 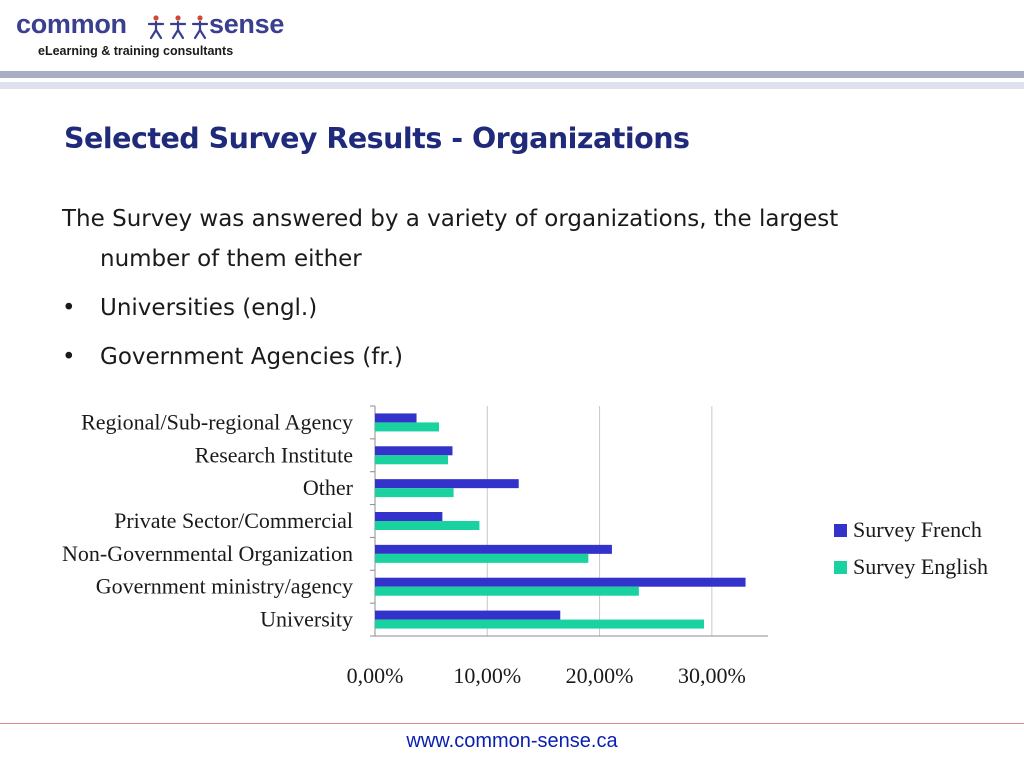 What do you see at coordinates (71, 24) in the screenshot?
I see `logo-name-part1: common` at bounding box center [71, 24].